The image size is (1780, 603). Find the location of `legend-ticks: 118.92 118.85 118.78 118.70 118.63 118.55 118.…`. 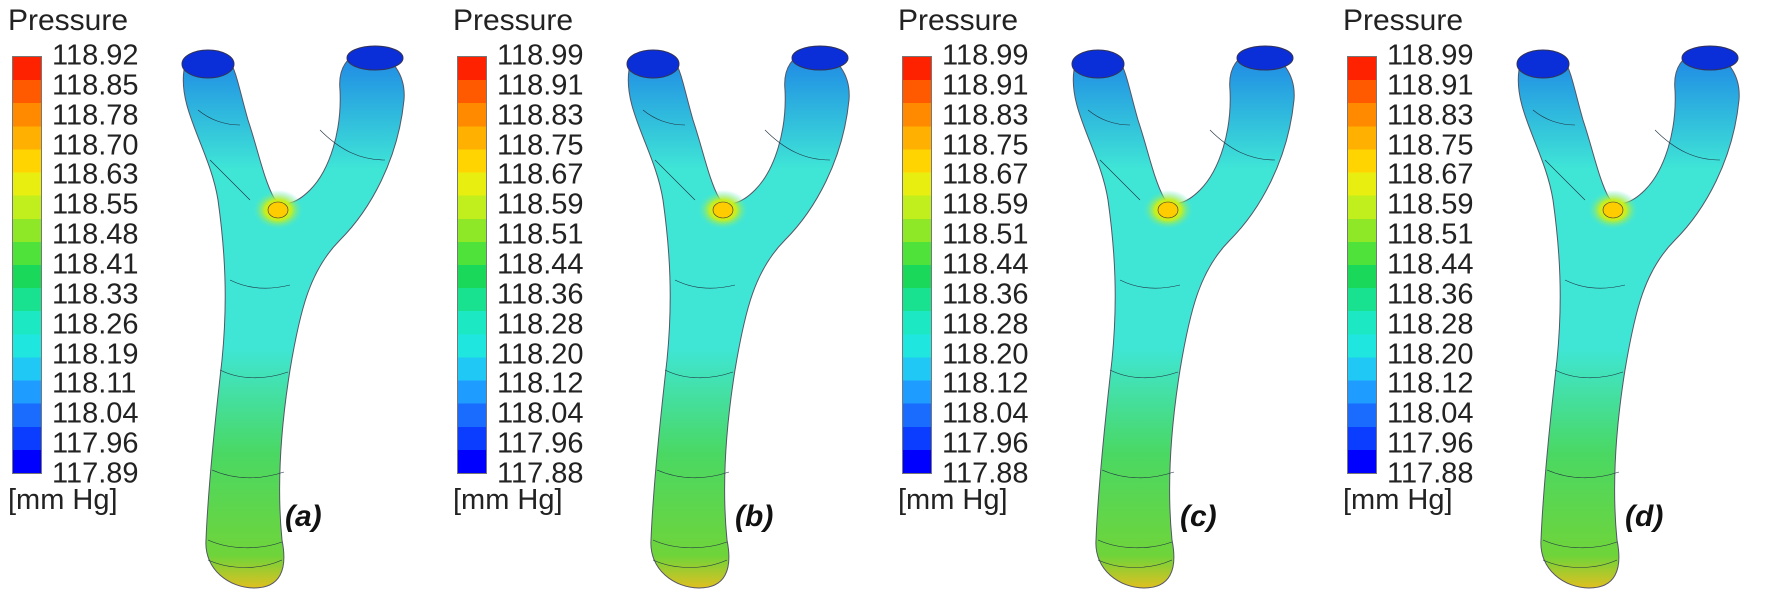

legend-ticks: 118.92 118.85 118.78 118.70 118.63 118.55 118.… is located at coordinates (127, 264).